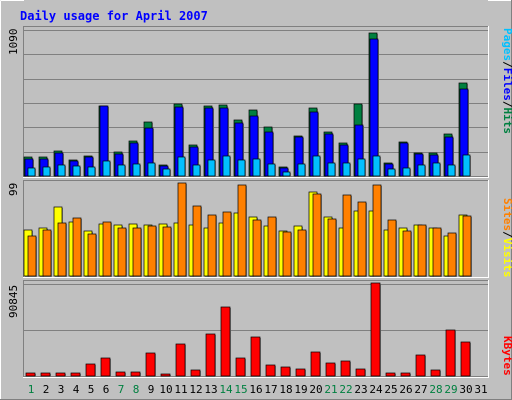 The image size is (512, 400). I want to click on day-label: 31, so click(480, 389).